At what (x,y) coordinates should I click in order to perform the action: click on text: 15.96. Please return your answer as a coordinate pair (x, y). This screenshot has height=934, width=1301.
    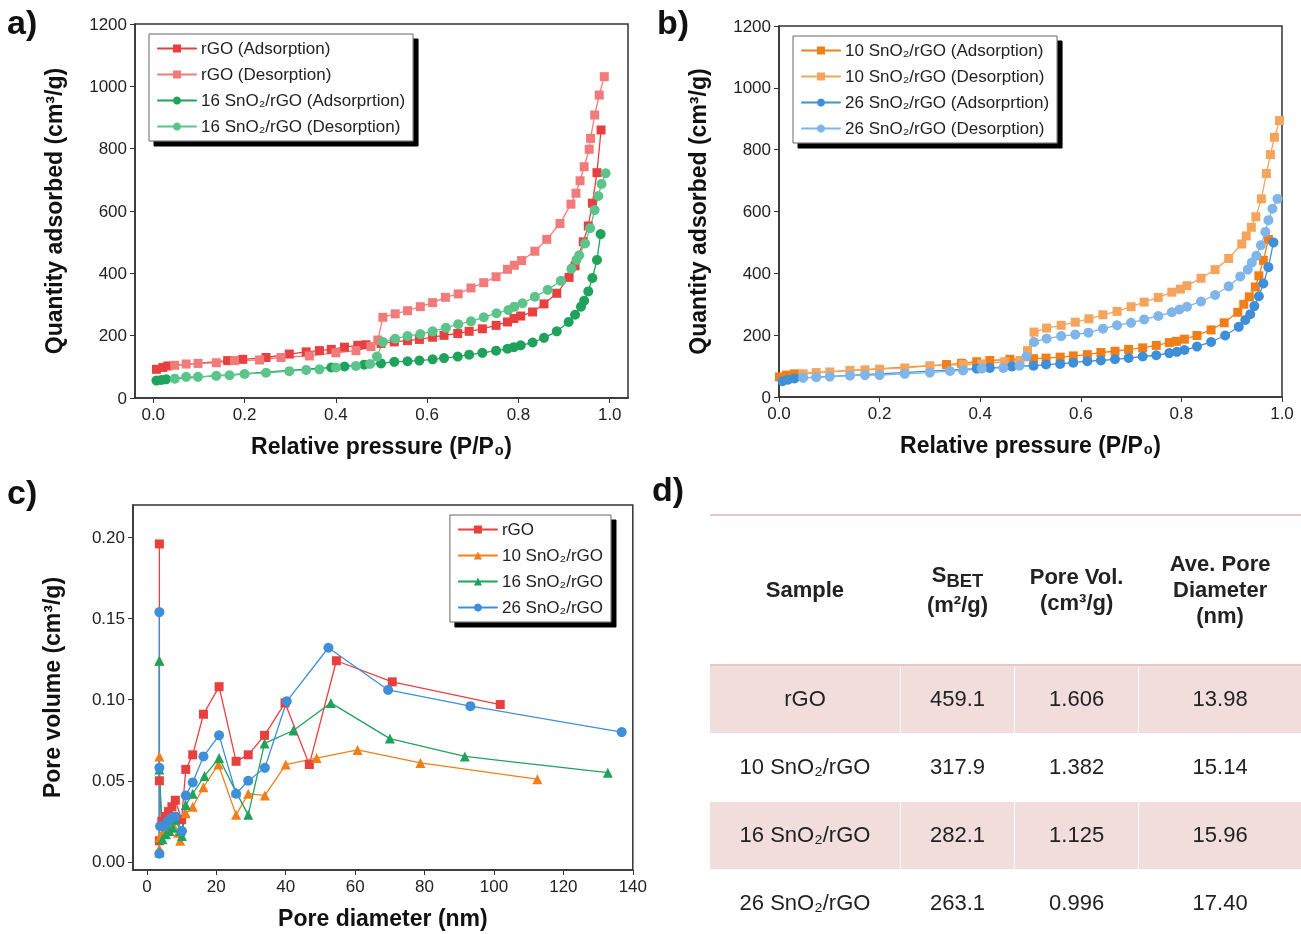
    Looking at the image, I should click on (1219, 835).